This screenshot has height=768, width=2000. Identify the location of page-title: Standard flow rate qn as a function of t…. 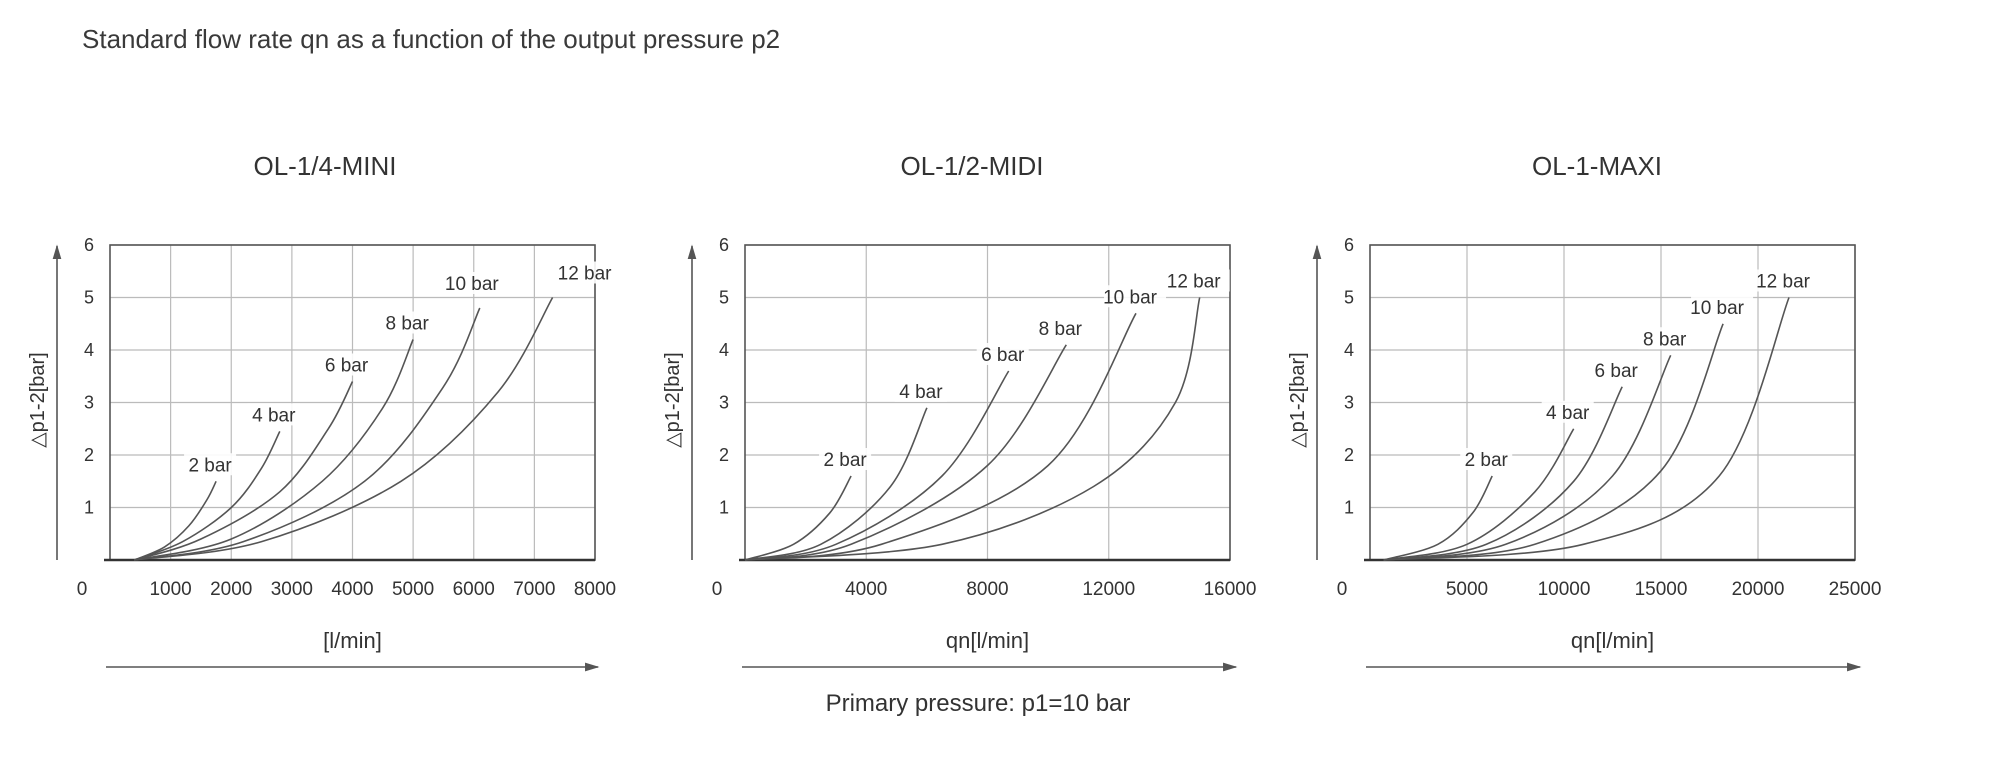
(431, 39).